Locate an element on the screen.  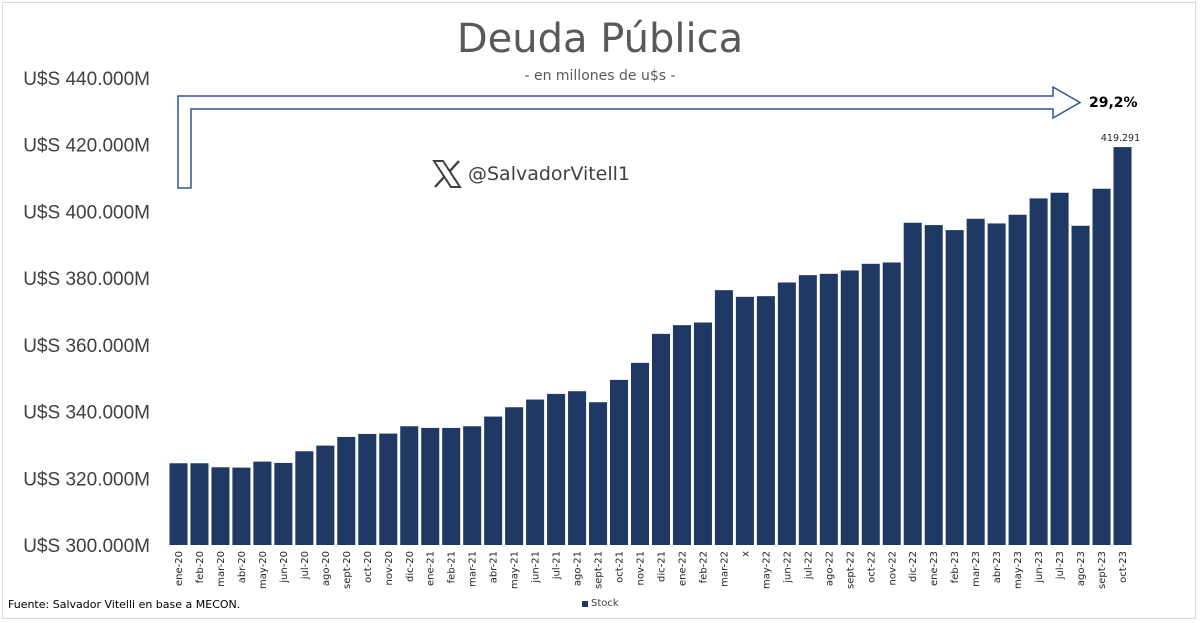
x-tick-label: may-21 is located at coordinates (515, 570).